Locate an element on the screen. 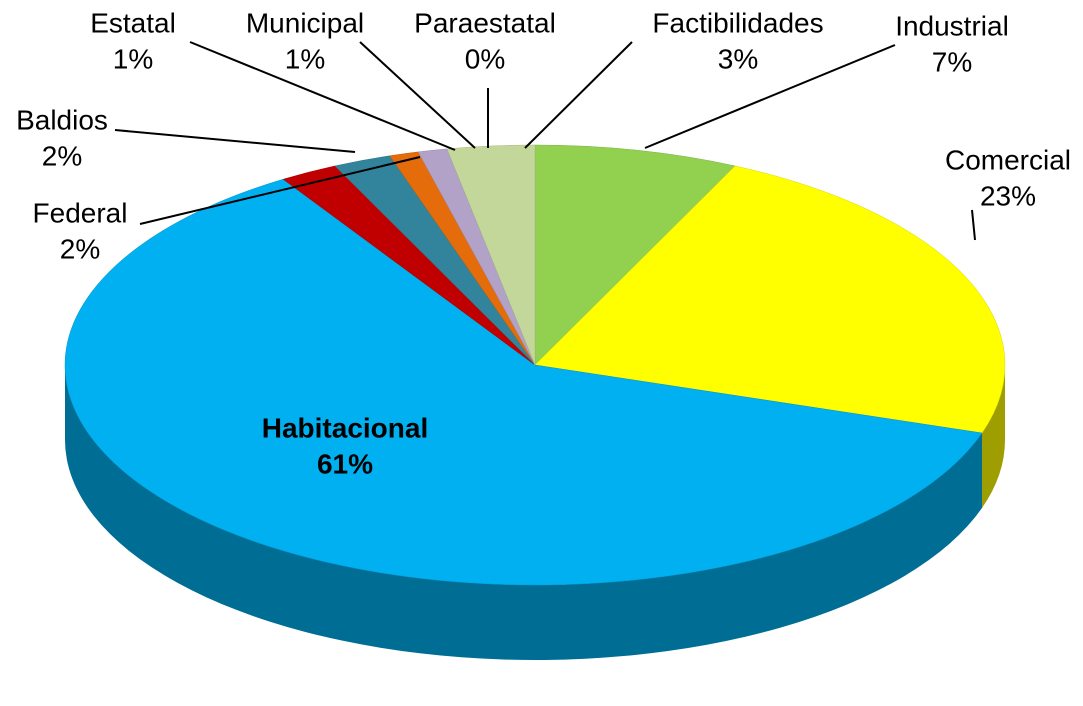 The height and width of the screenshot is (706, 1083). slice-value-label: 7% is located at coordinates (952, 61).